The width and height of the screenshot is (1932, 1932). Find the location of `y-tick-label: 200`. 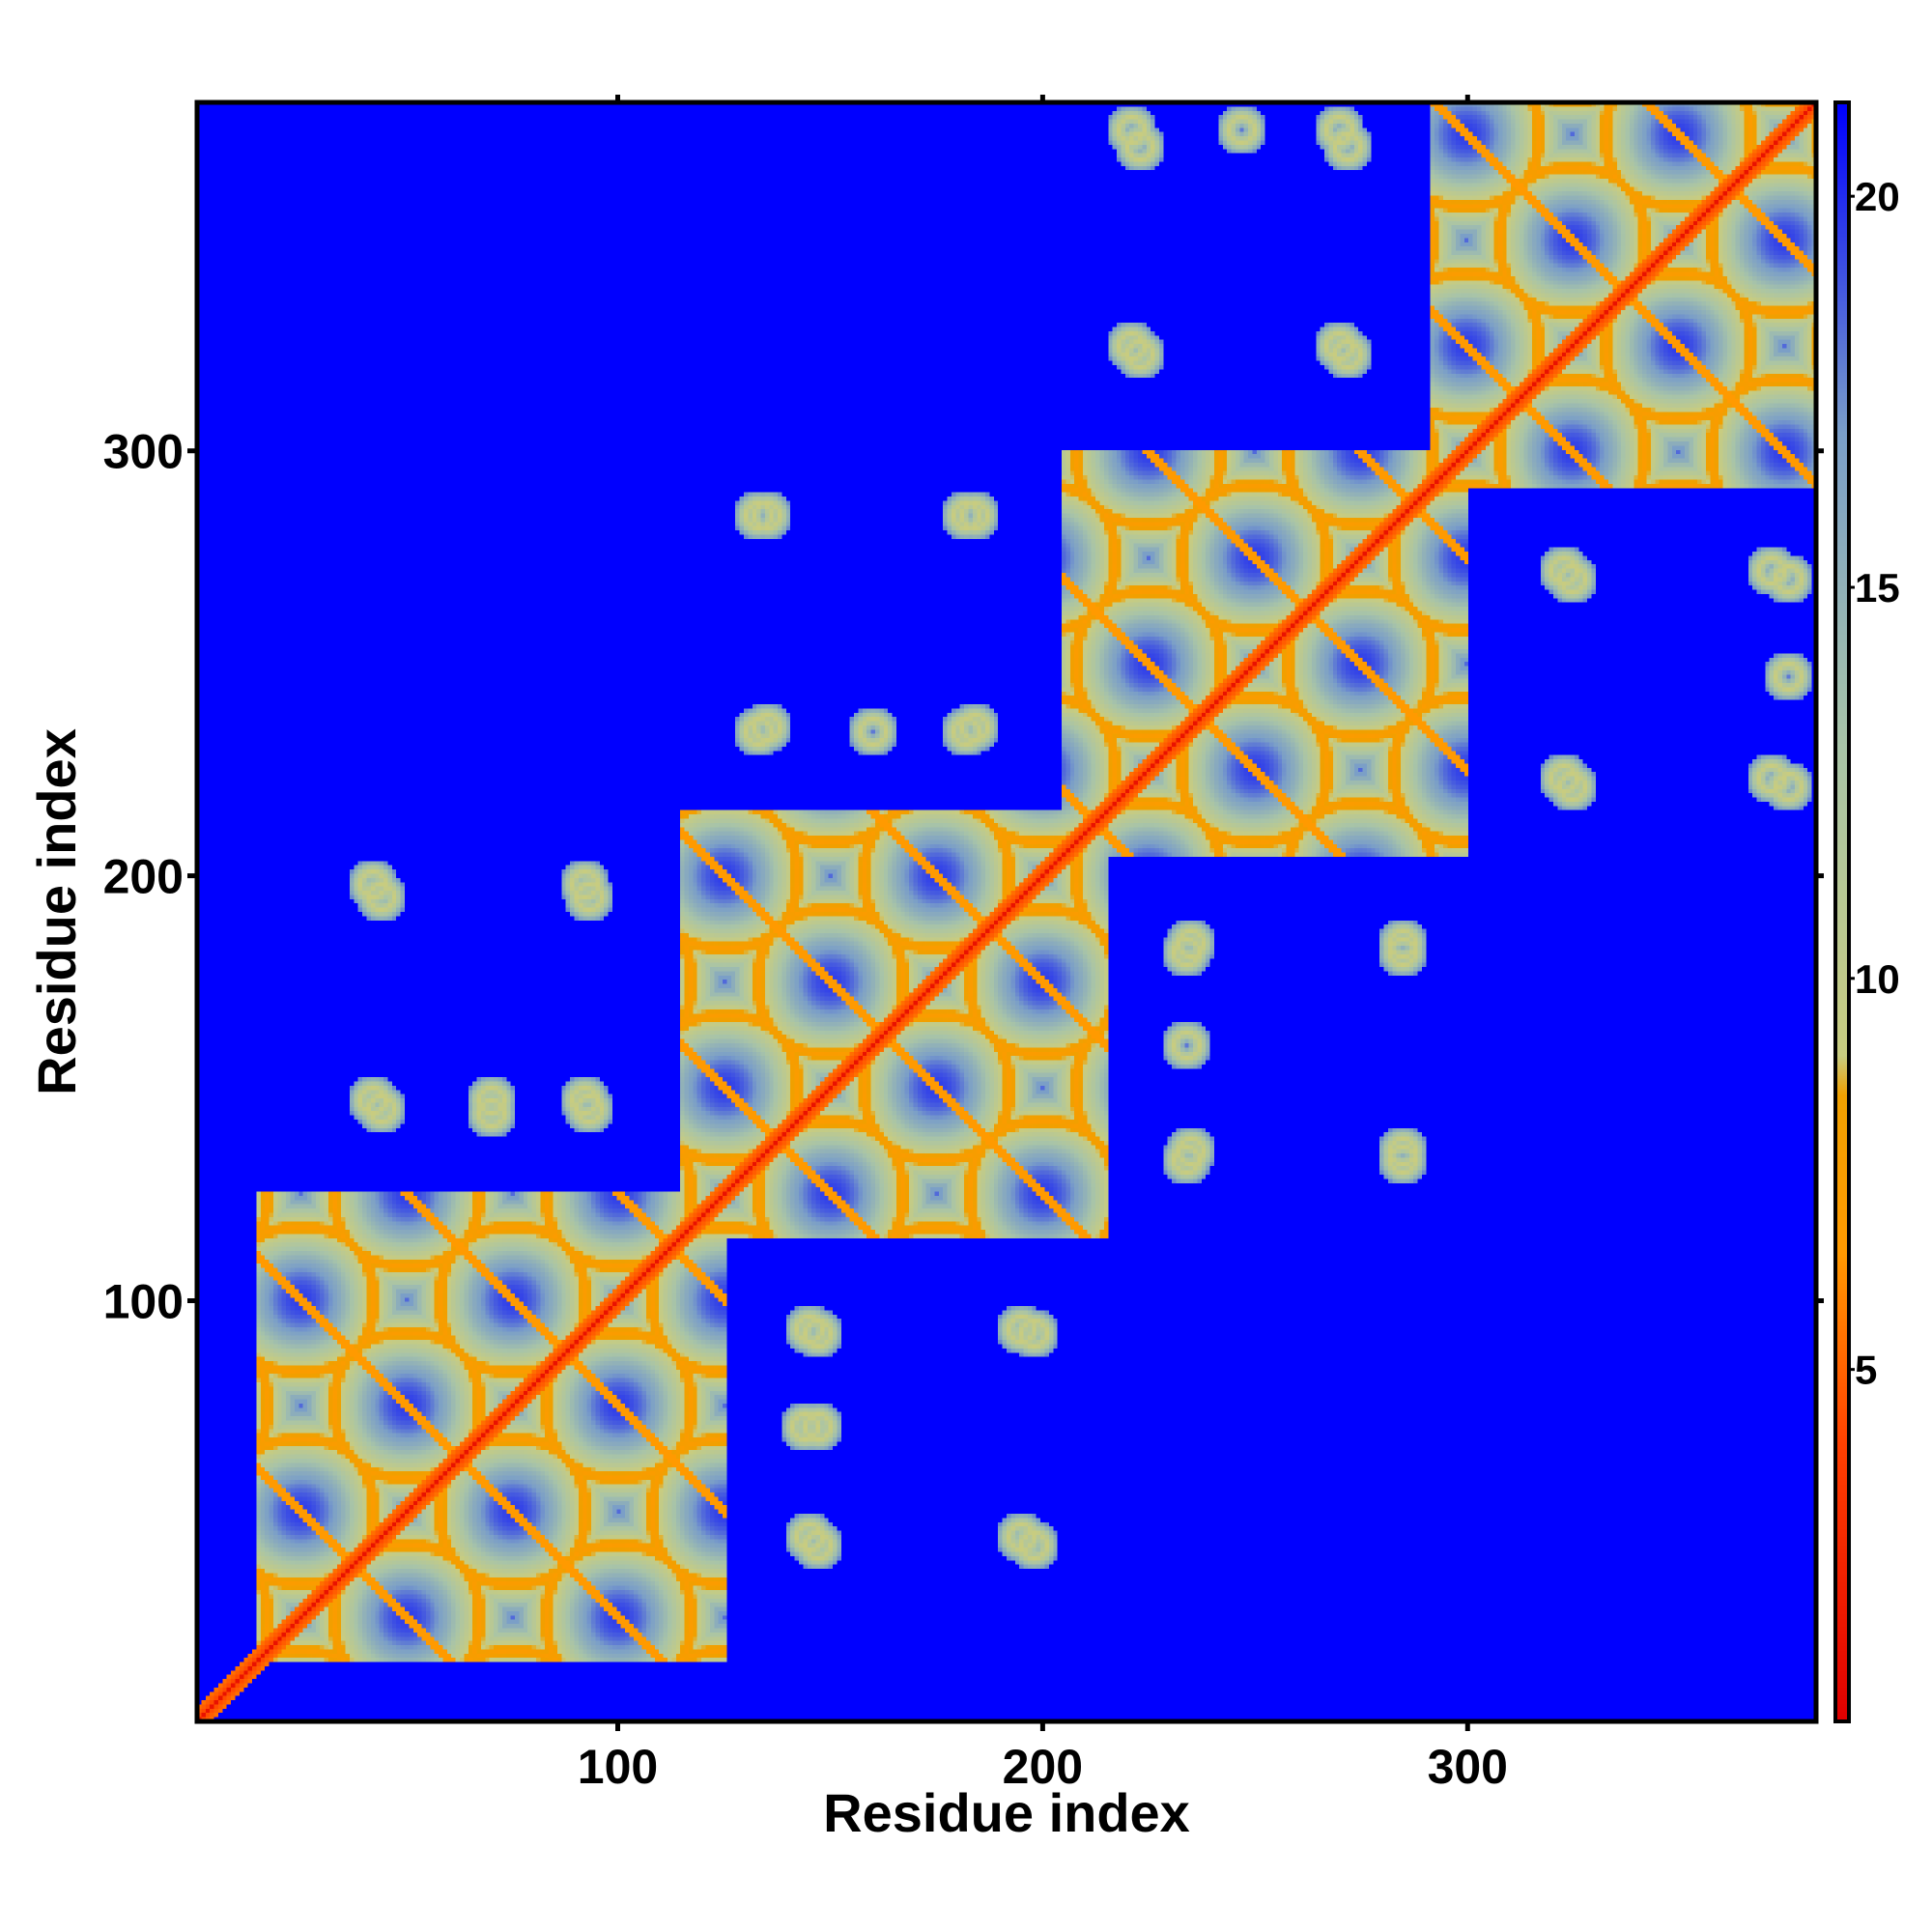

y-tick-label: 200 is located at coordinates (143, 877).